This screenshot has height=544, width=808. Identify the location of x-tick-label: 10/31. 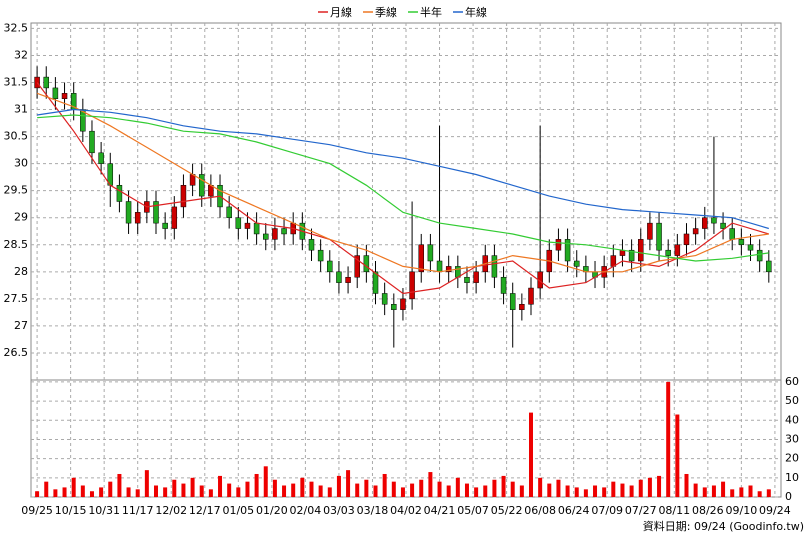
(104, 510).